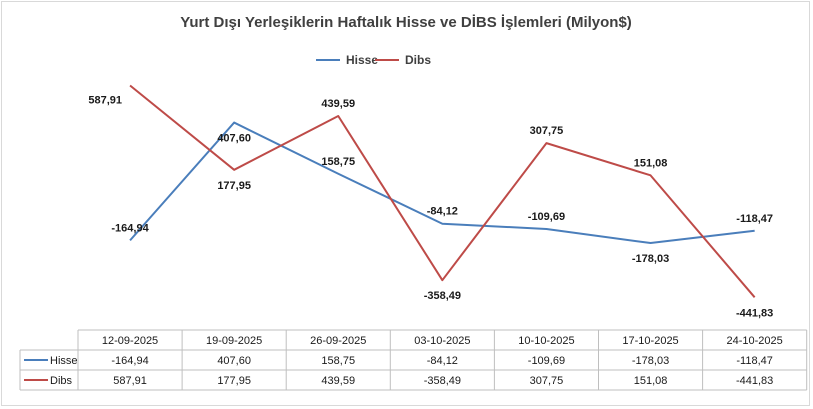  What do you see at coordinates (234, 139) in the screenshot?
I see `data-label-hisse: 407,60` at bounding box center [234, 139].